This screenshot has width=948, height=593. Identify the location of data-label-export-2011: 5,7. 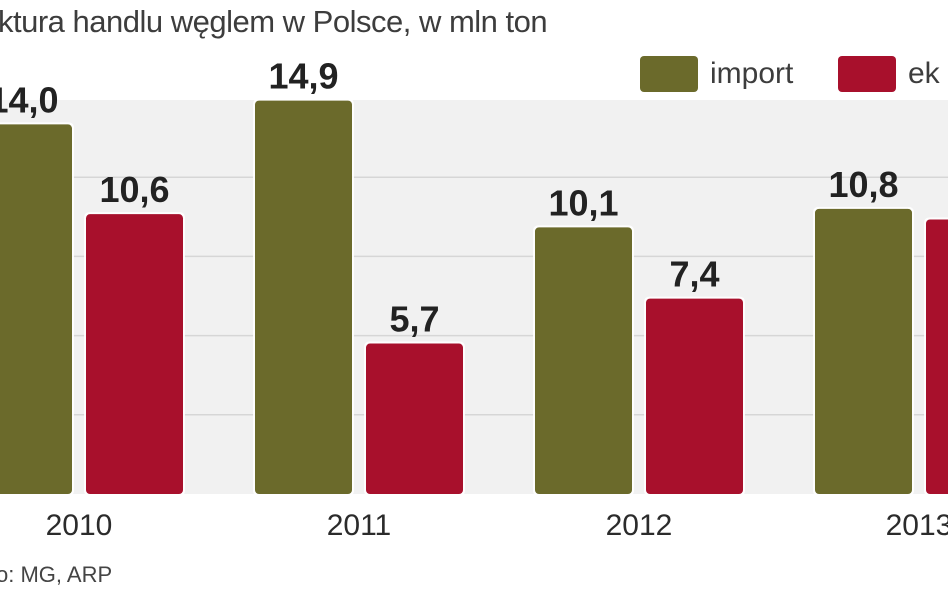
(414, 319).